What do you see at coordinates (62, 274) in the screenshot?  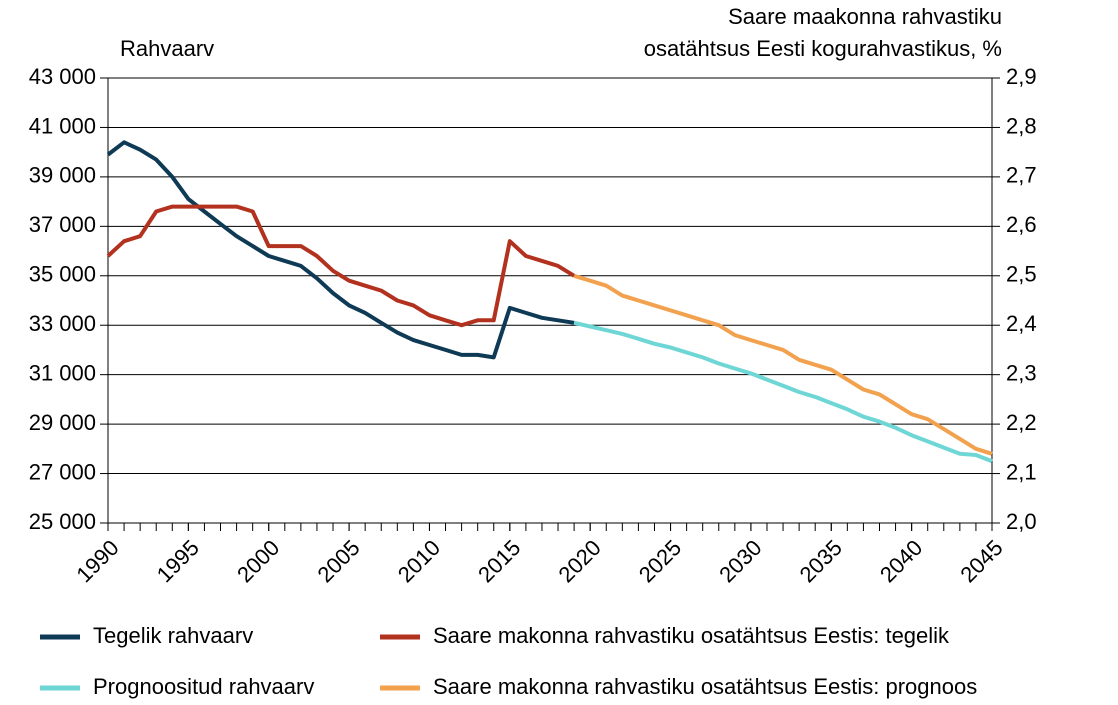 I see `y-tick-label: 35 000` at bounding box center [62, 274].